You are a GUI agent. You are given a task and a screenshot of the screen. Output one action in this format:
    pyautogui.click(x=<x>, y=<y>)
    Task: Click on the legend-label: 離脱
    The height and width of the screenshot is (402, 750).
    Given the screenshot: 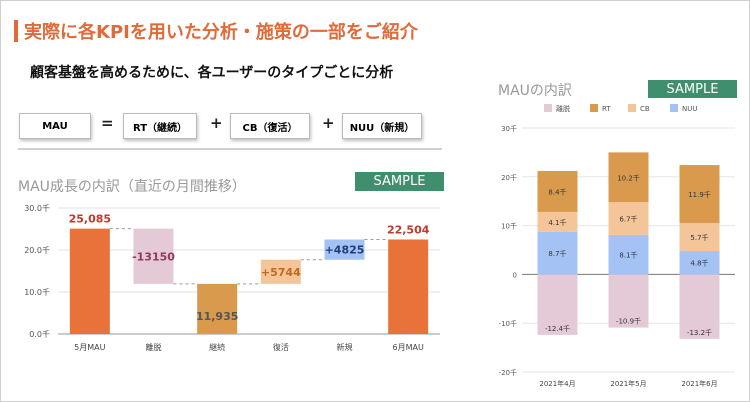 What is the action you would take?
    pyautogui.click(x=563, y=108)
    